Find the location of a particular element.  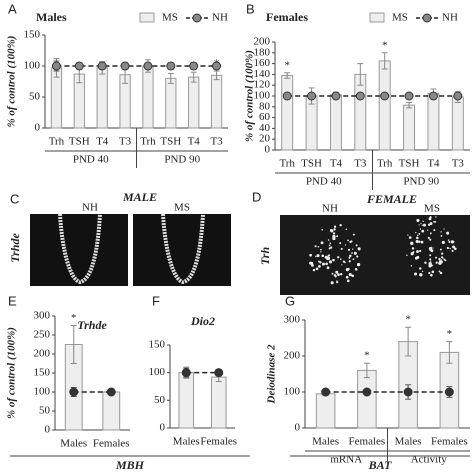

y-tick-label: 250 is located at coordinates (42, 335).